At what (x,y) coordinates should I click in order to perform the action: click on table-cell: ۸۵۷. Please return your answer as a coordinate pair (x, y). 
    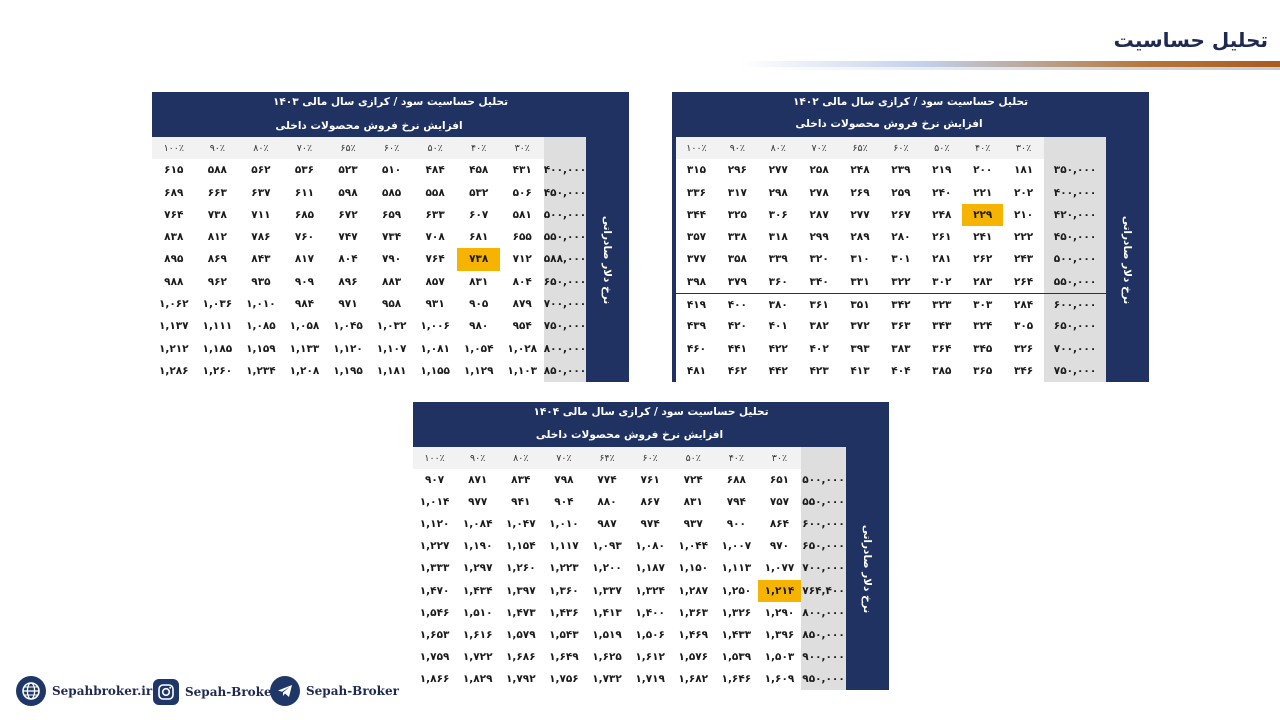
    Looking at the image, I should click on (435, 281).